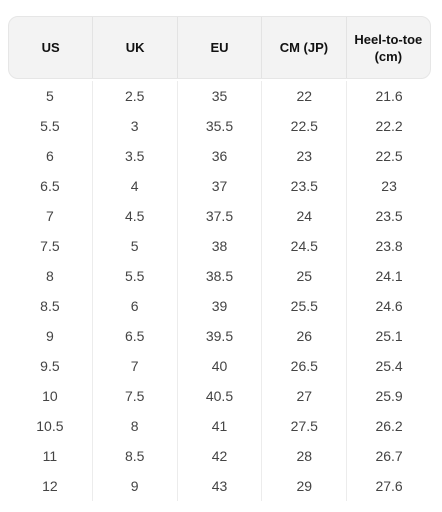  I want to click on table-cell: 38.5, so click(219, 276).